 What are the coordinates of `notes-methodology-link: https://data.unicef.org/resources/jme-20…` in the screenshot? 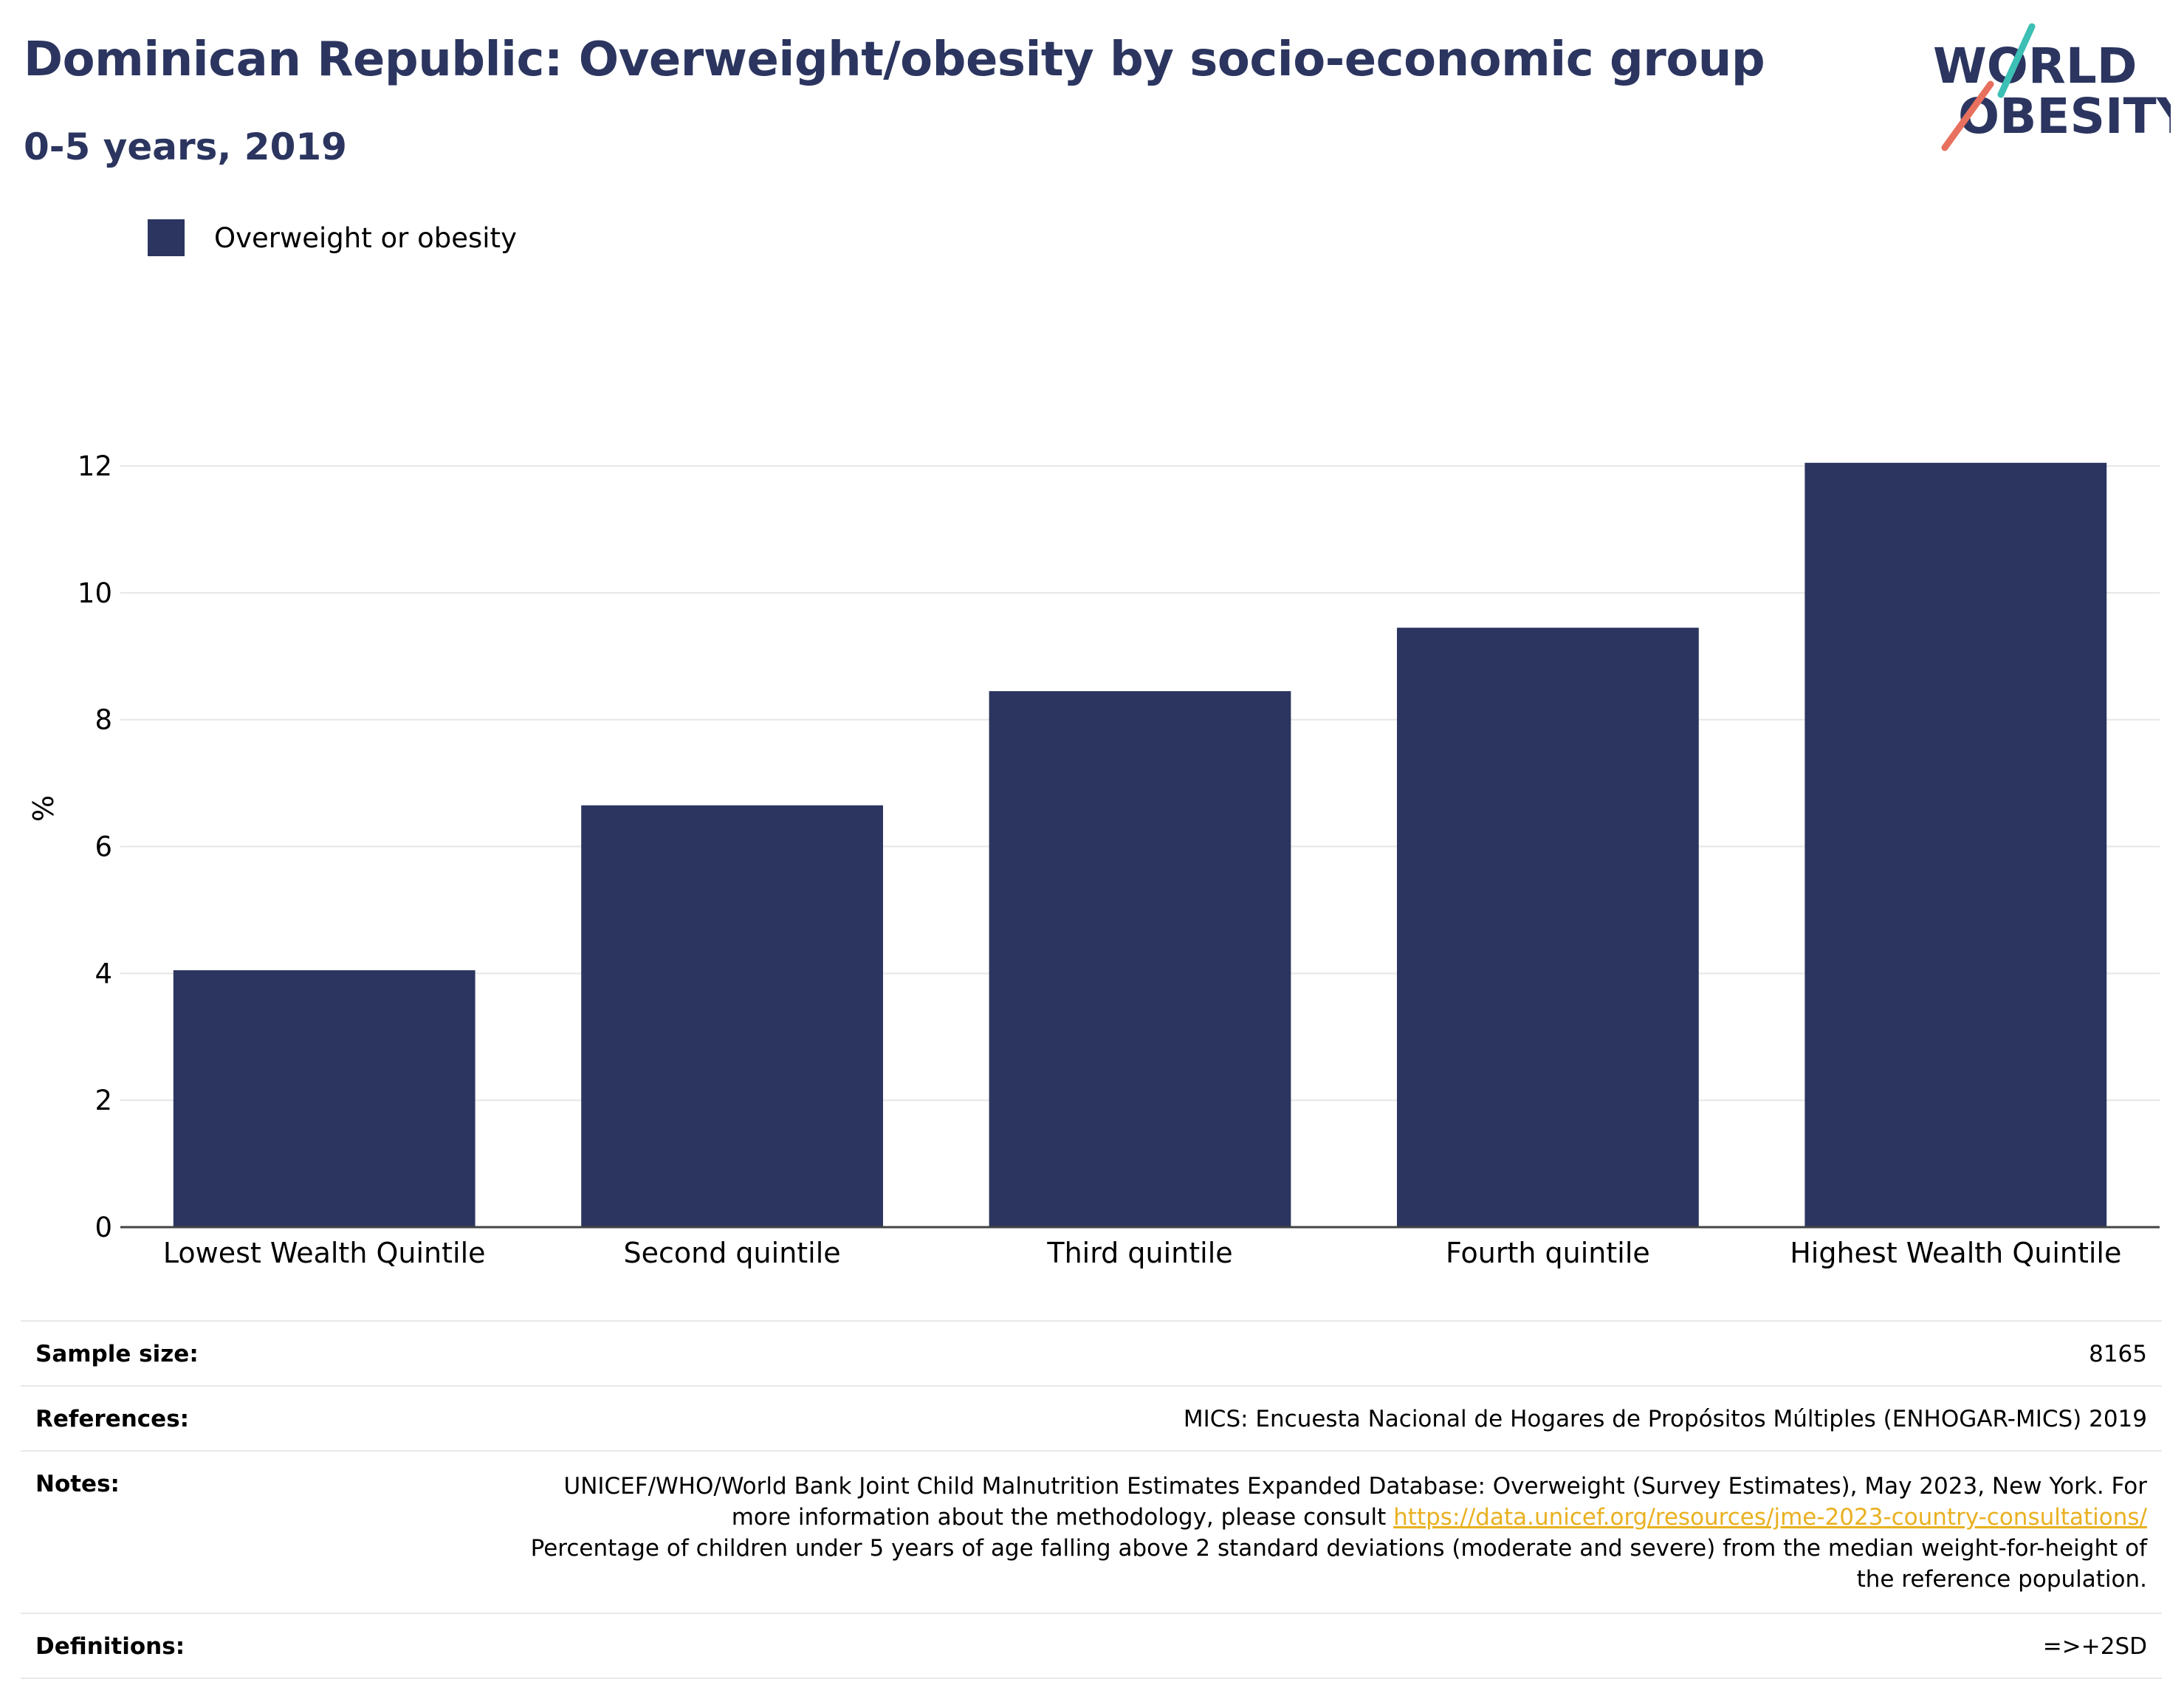 It's located at (1770, 1517).